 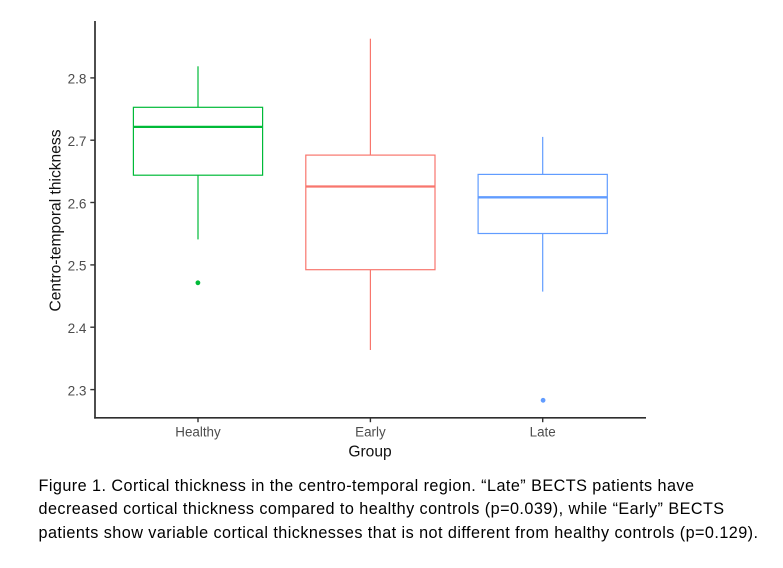 I want to click on svg-text: Healthy, so click(x=198, y=432).